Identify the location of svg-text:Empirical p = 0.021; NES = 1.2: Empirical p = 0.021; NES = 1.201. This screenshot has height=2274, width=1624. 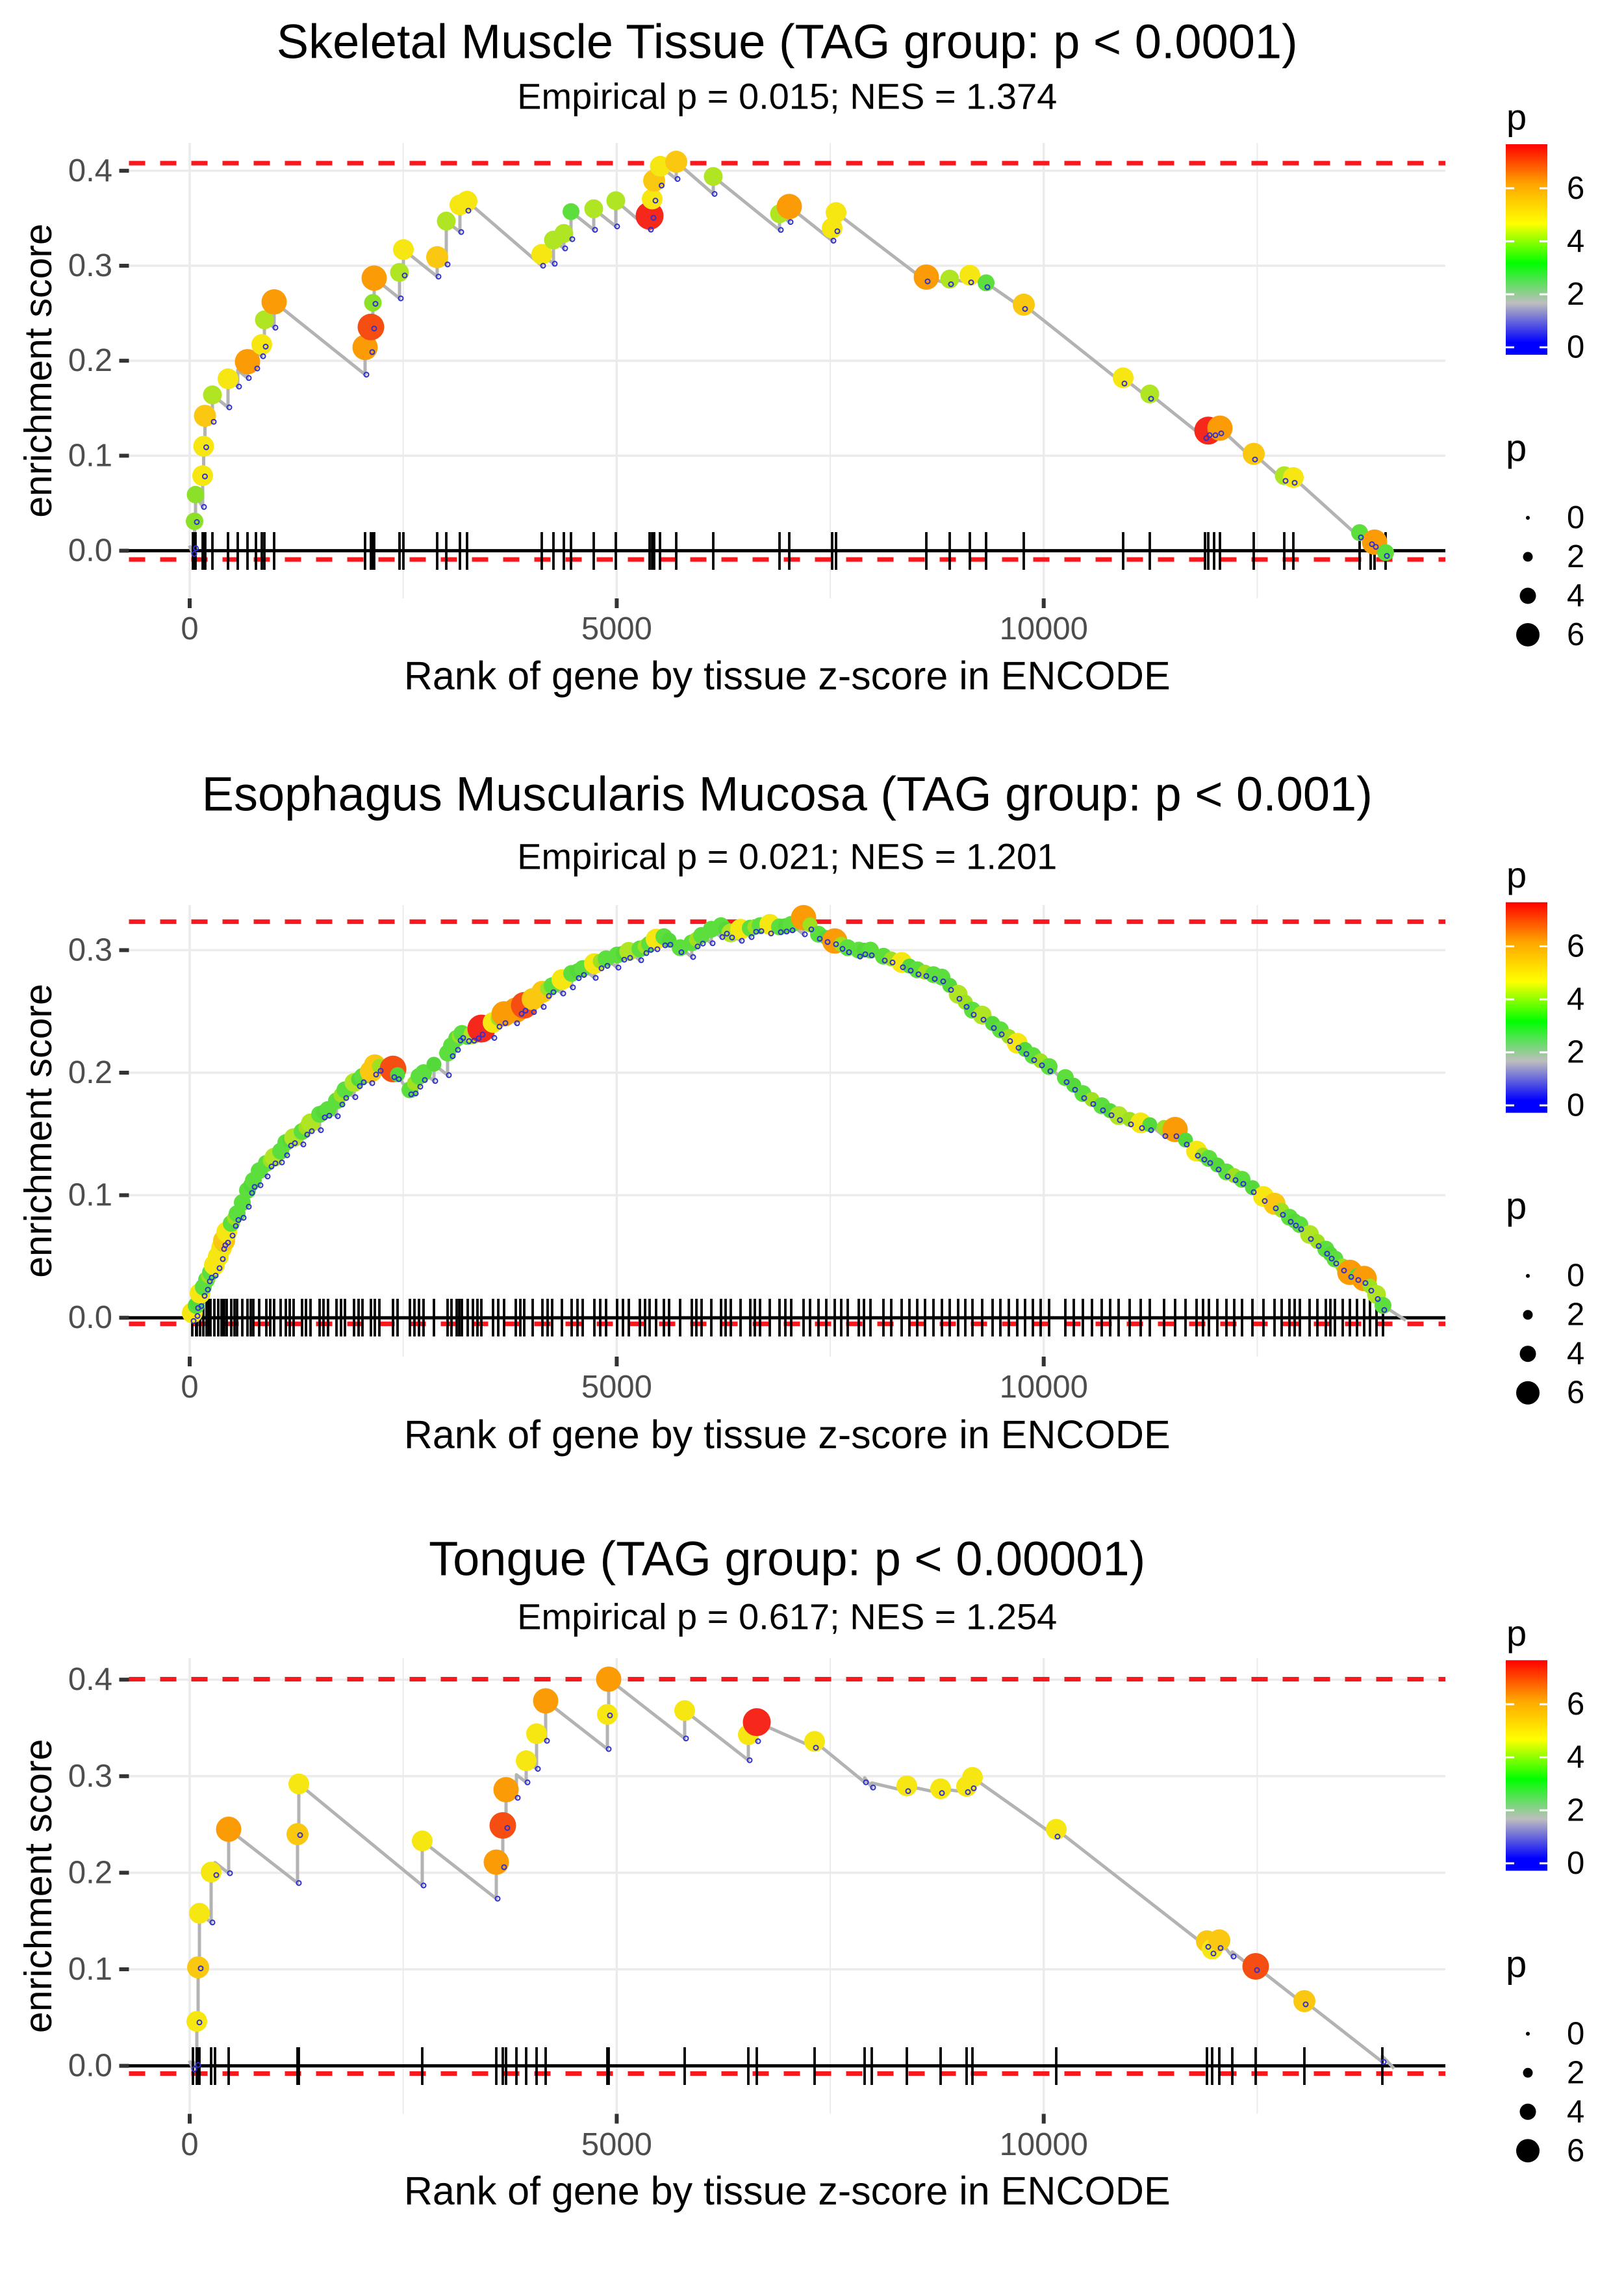
(787, 856).